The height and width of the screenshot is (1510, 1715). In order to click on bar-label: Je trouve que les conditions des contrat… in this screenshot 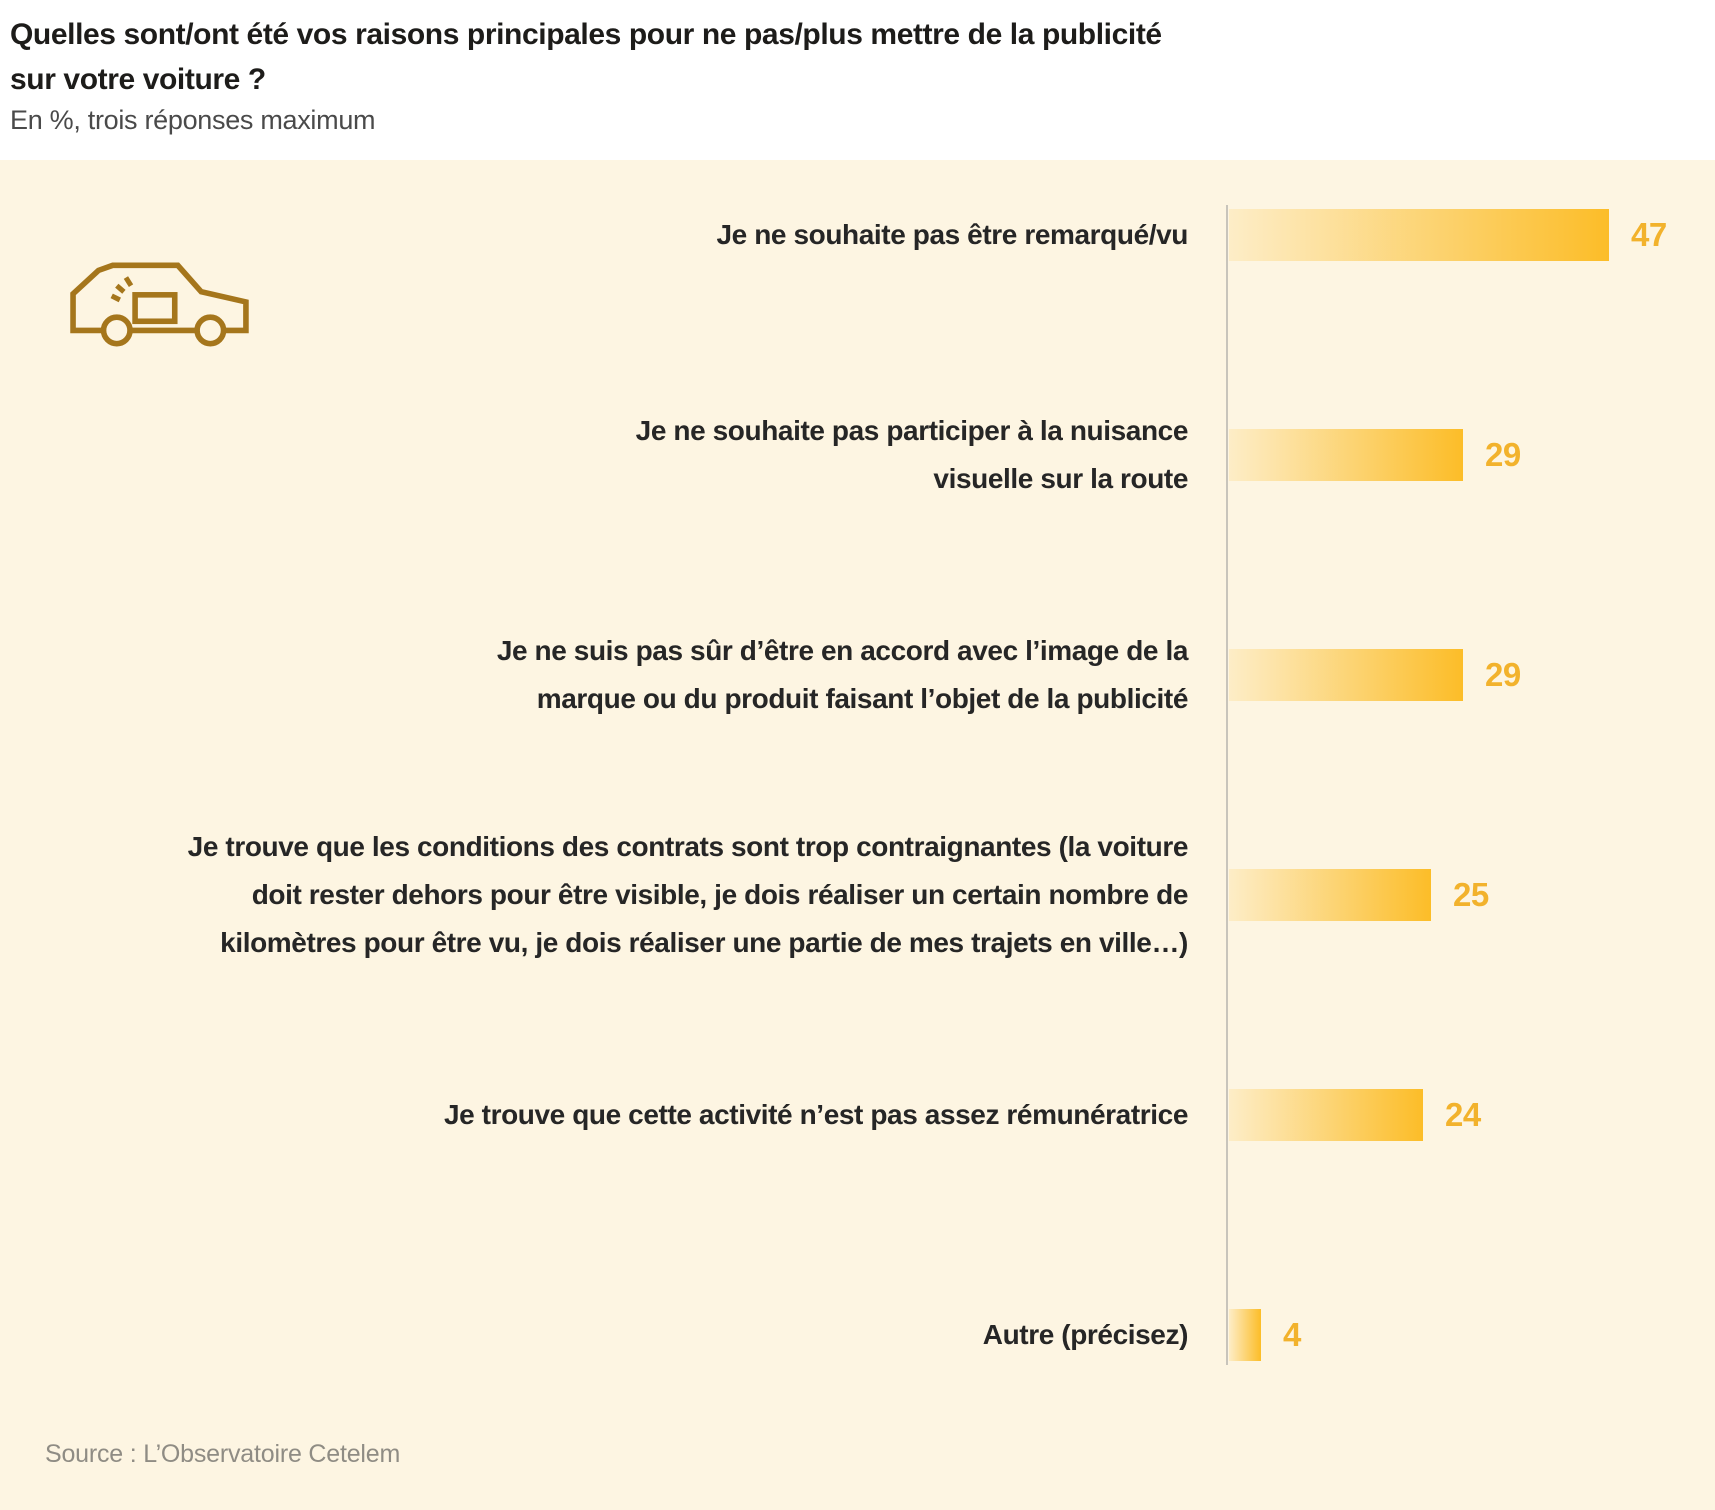, I will do `click(688, 894)`.